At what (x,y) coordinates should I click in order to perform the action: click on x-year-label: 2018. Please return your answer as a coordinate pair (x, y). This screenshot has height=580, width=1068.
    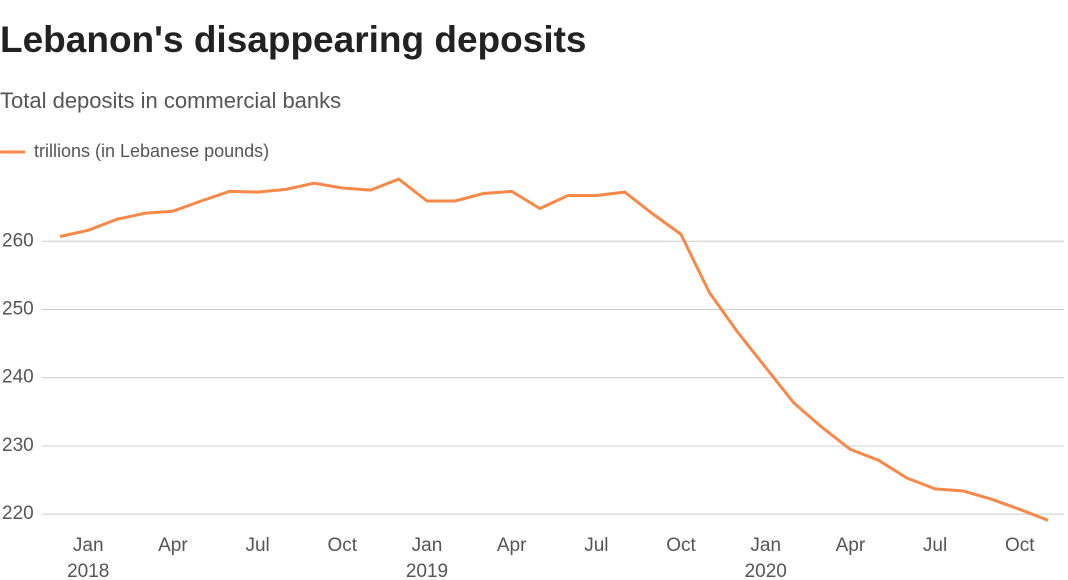
    Looking at the image, I should click on (88, 570).